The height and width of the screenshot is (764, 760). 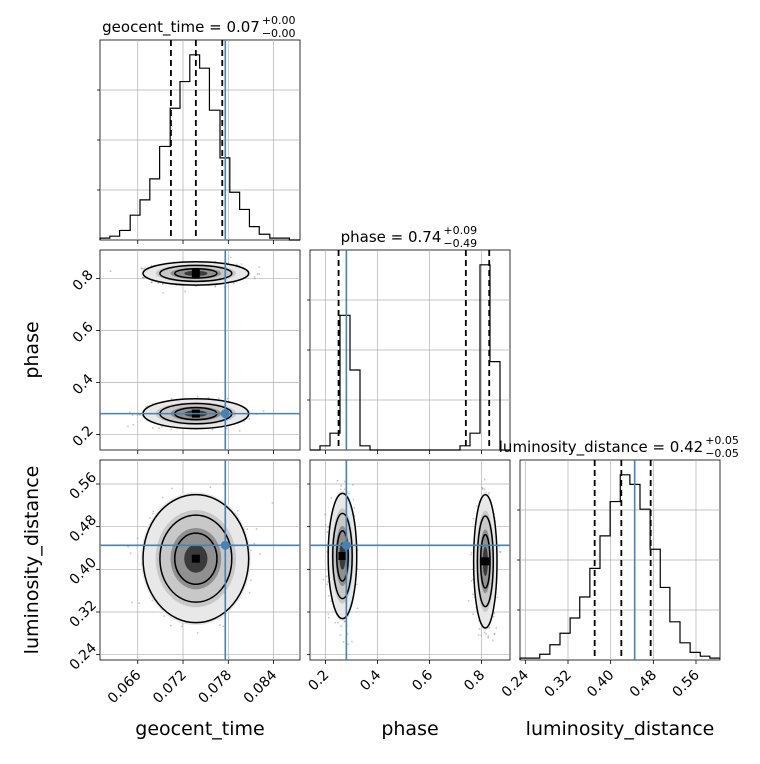 What do you see at coordinates (279, 33) in the screenshot?
I see `title-lower-error: −0.00` at bounding box center [279, 33].